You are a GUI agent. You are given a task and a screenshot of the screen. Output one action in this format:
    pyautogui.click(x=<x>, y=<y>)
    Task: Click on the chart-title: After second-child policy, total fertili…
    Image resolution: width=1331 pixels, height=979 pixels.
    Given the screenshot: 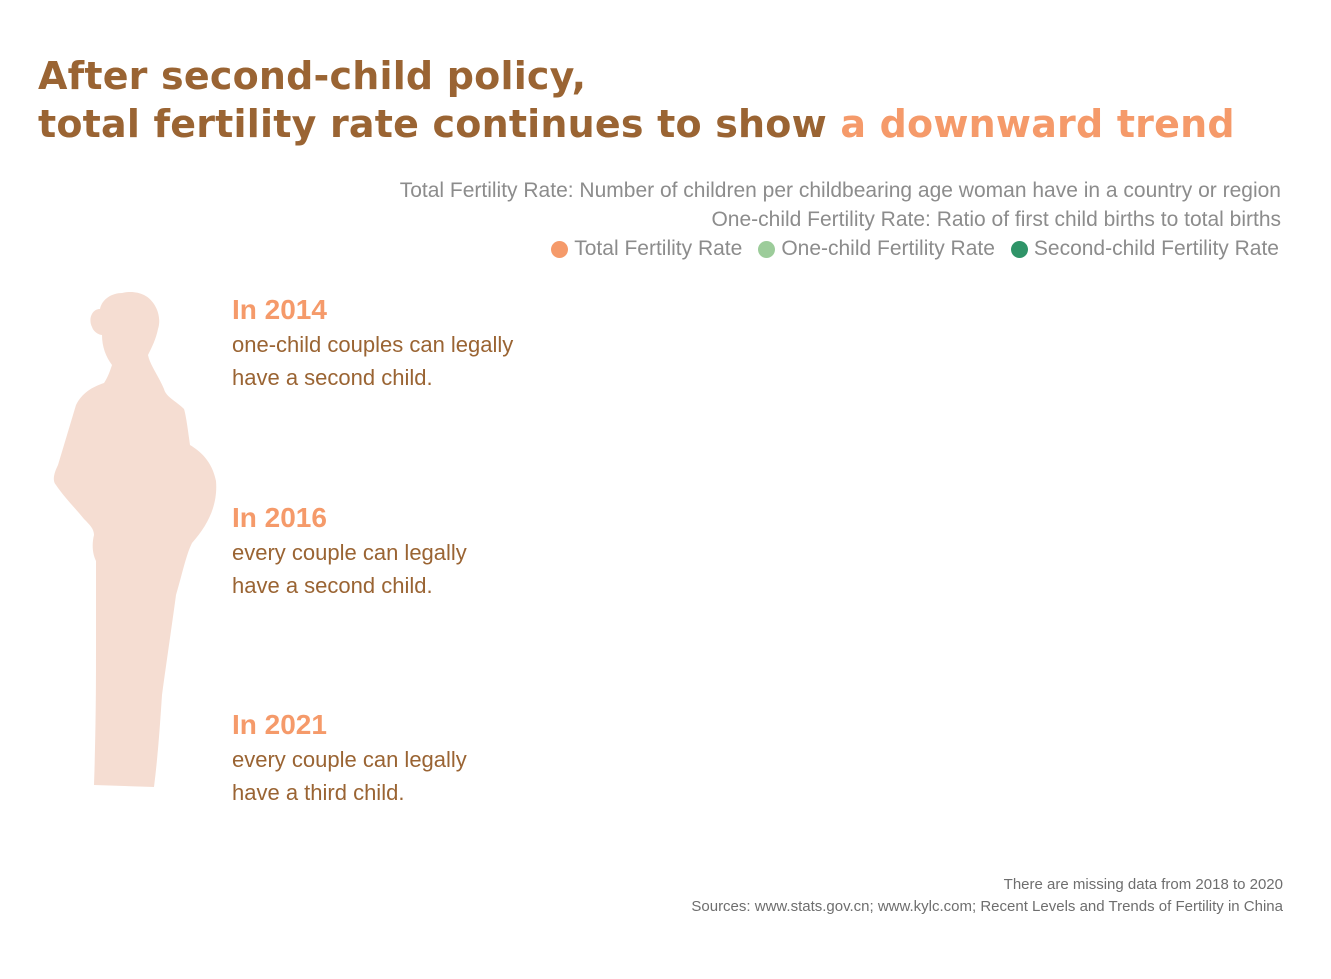 What is the action you would take?
    pyautogui.click(x=663, y=100)
    